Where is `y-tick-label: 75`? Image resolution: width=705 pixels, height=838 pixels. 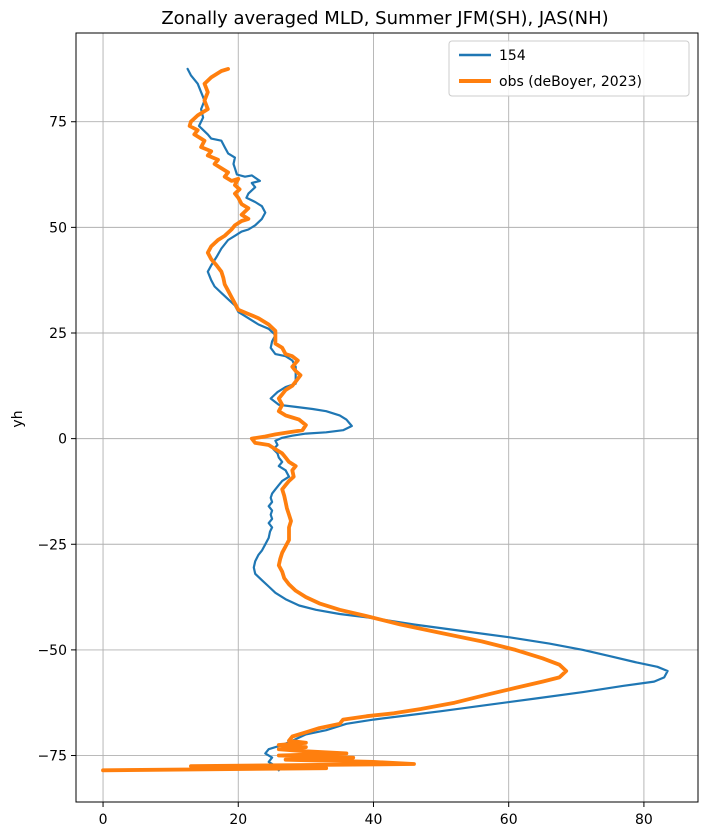 y-tick-label: 75 is located at coordinates (58, 123).